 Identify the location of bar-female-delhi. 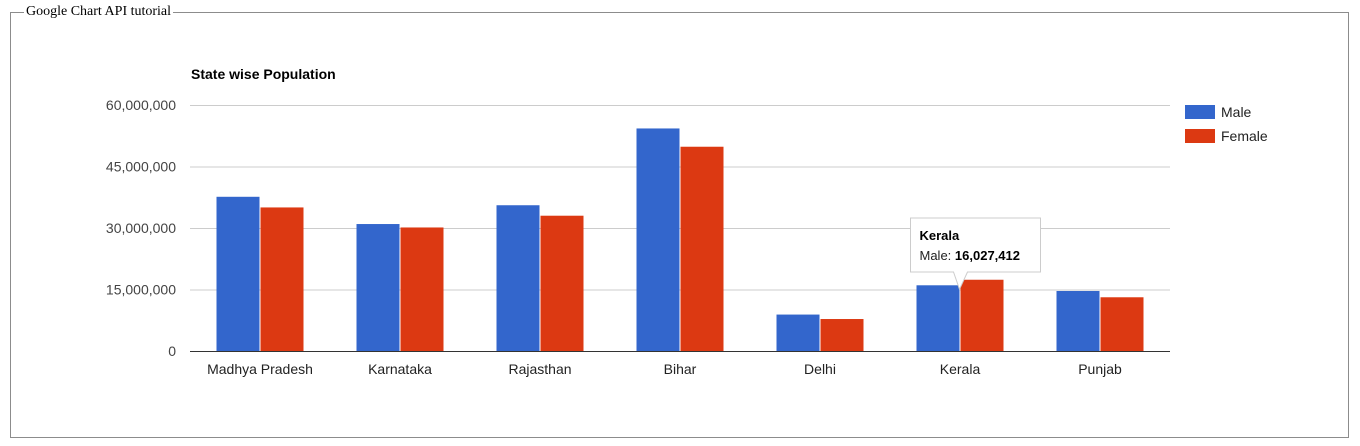
(842, 335).